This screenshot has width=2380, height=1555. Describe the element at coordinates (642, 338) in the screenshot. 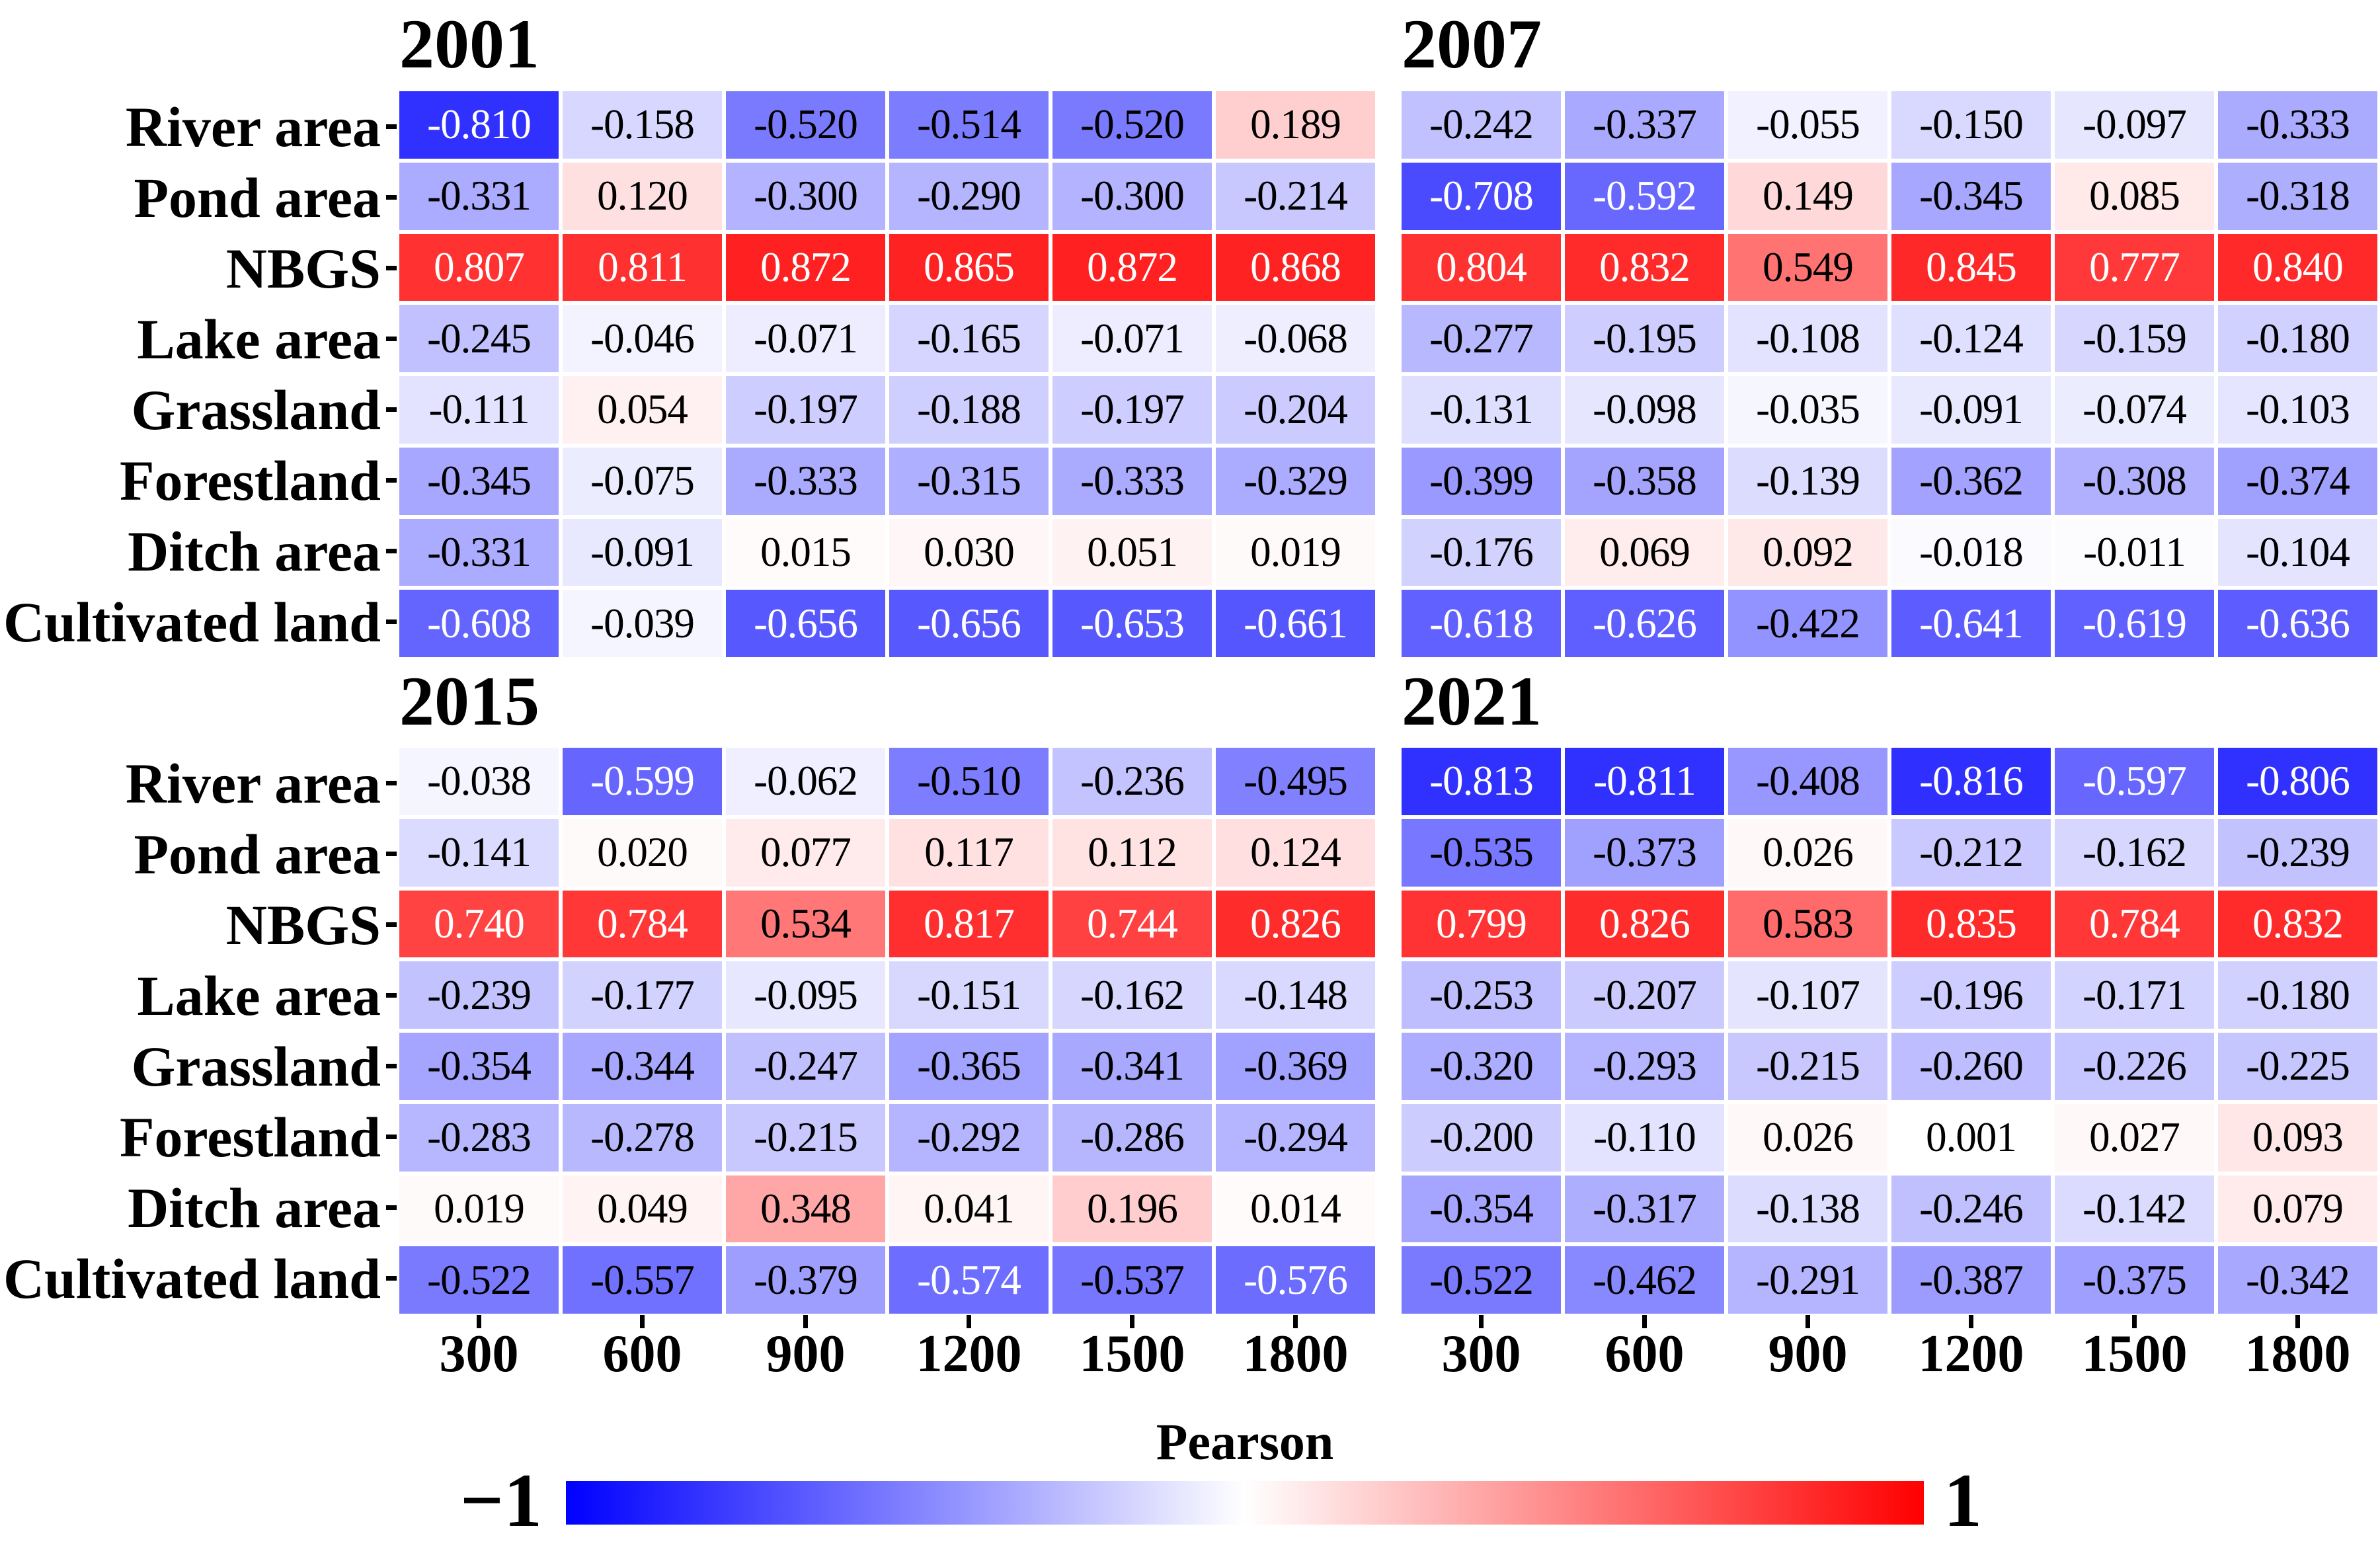

I see `heatmap-cell: -0.046` at that location.